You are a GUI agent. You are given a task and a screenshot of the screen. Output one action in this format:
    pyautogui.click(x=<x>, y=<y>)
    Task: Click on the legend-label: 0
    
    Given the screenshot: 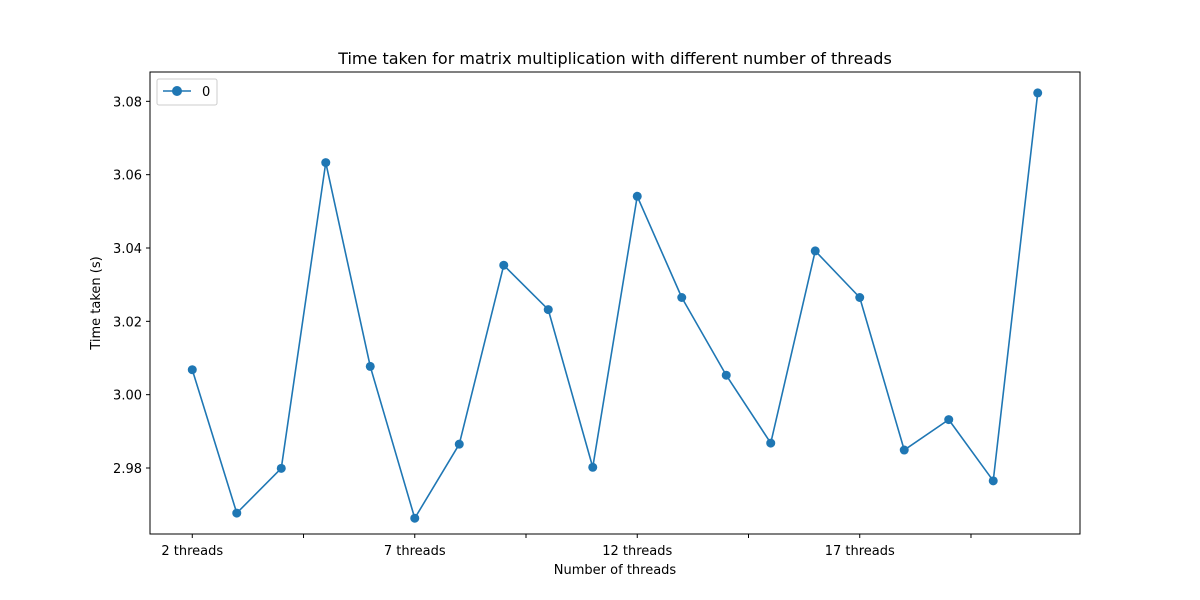 What is the action you would take?
    pyautogui.click(x=206, y=92)
    